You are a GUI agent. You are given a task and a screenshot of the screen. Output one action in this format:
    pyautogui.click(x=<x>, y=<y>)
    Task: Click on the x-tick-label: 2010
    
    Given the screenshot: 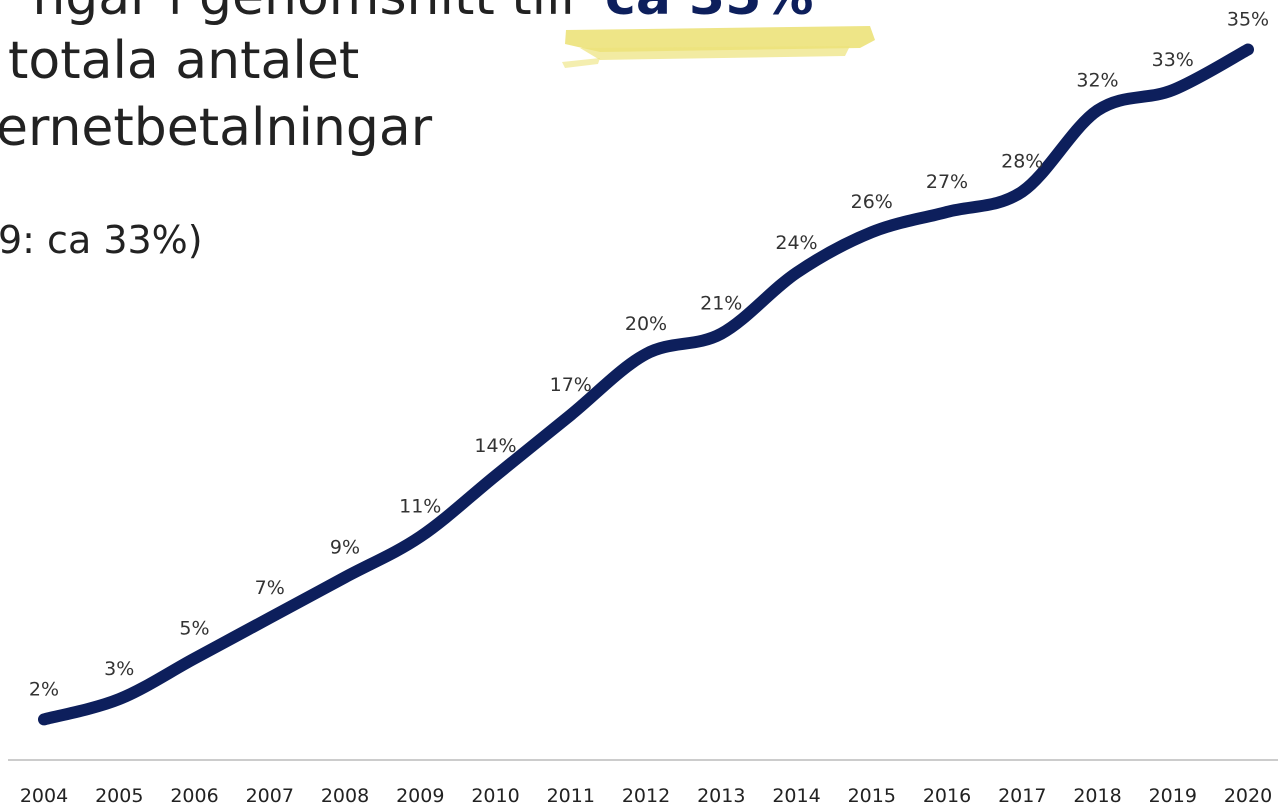 What is the action you would take?
    pyautogui.click(x=495, y=795)
    